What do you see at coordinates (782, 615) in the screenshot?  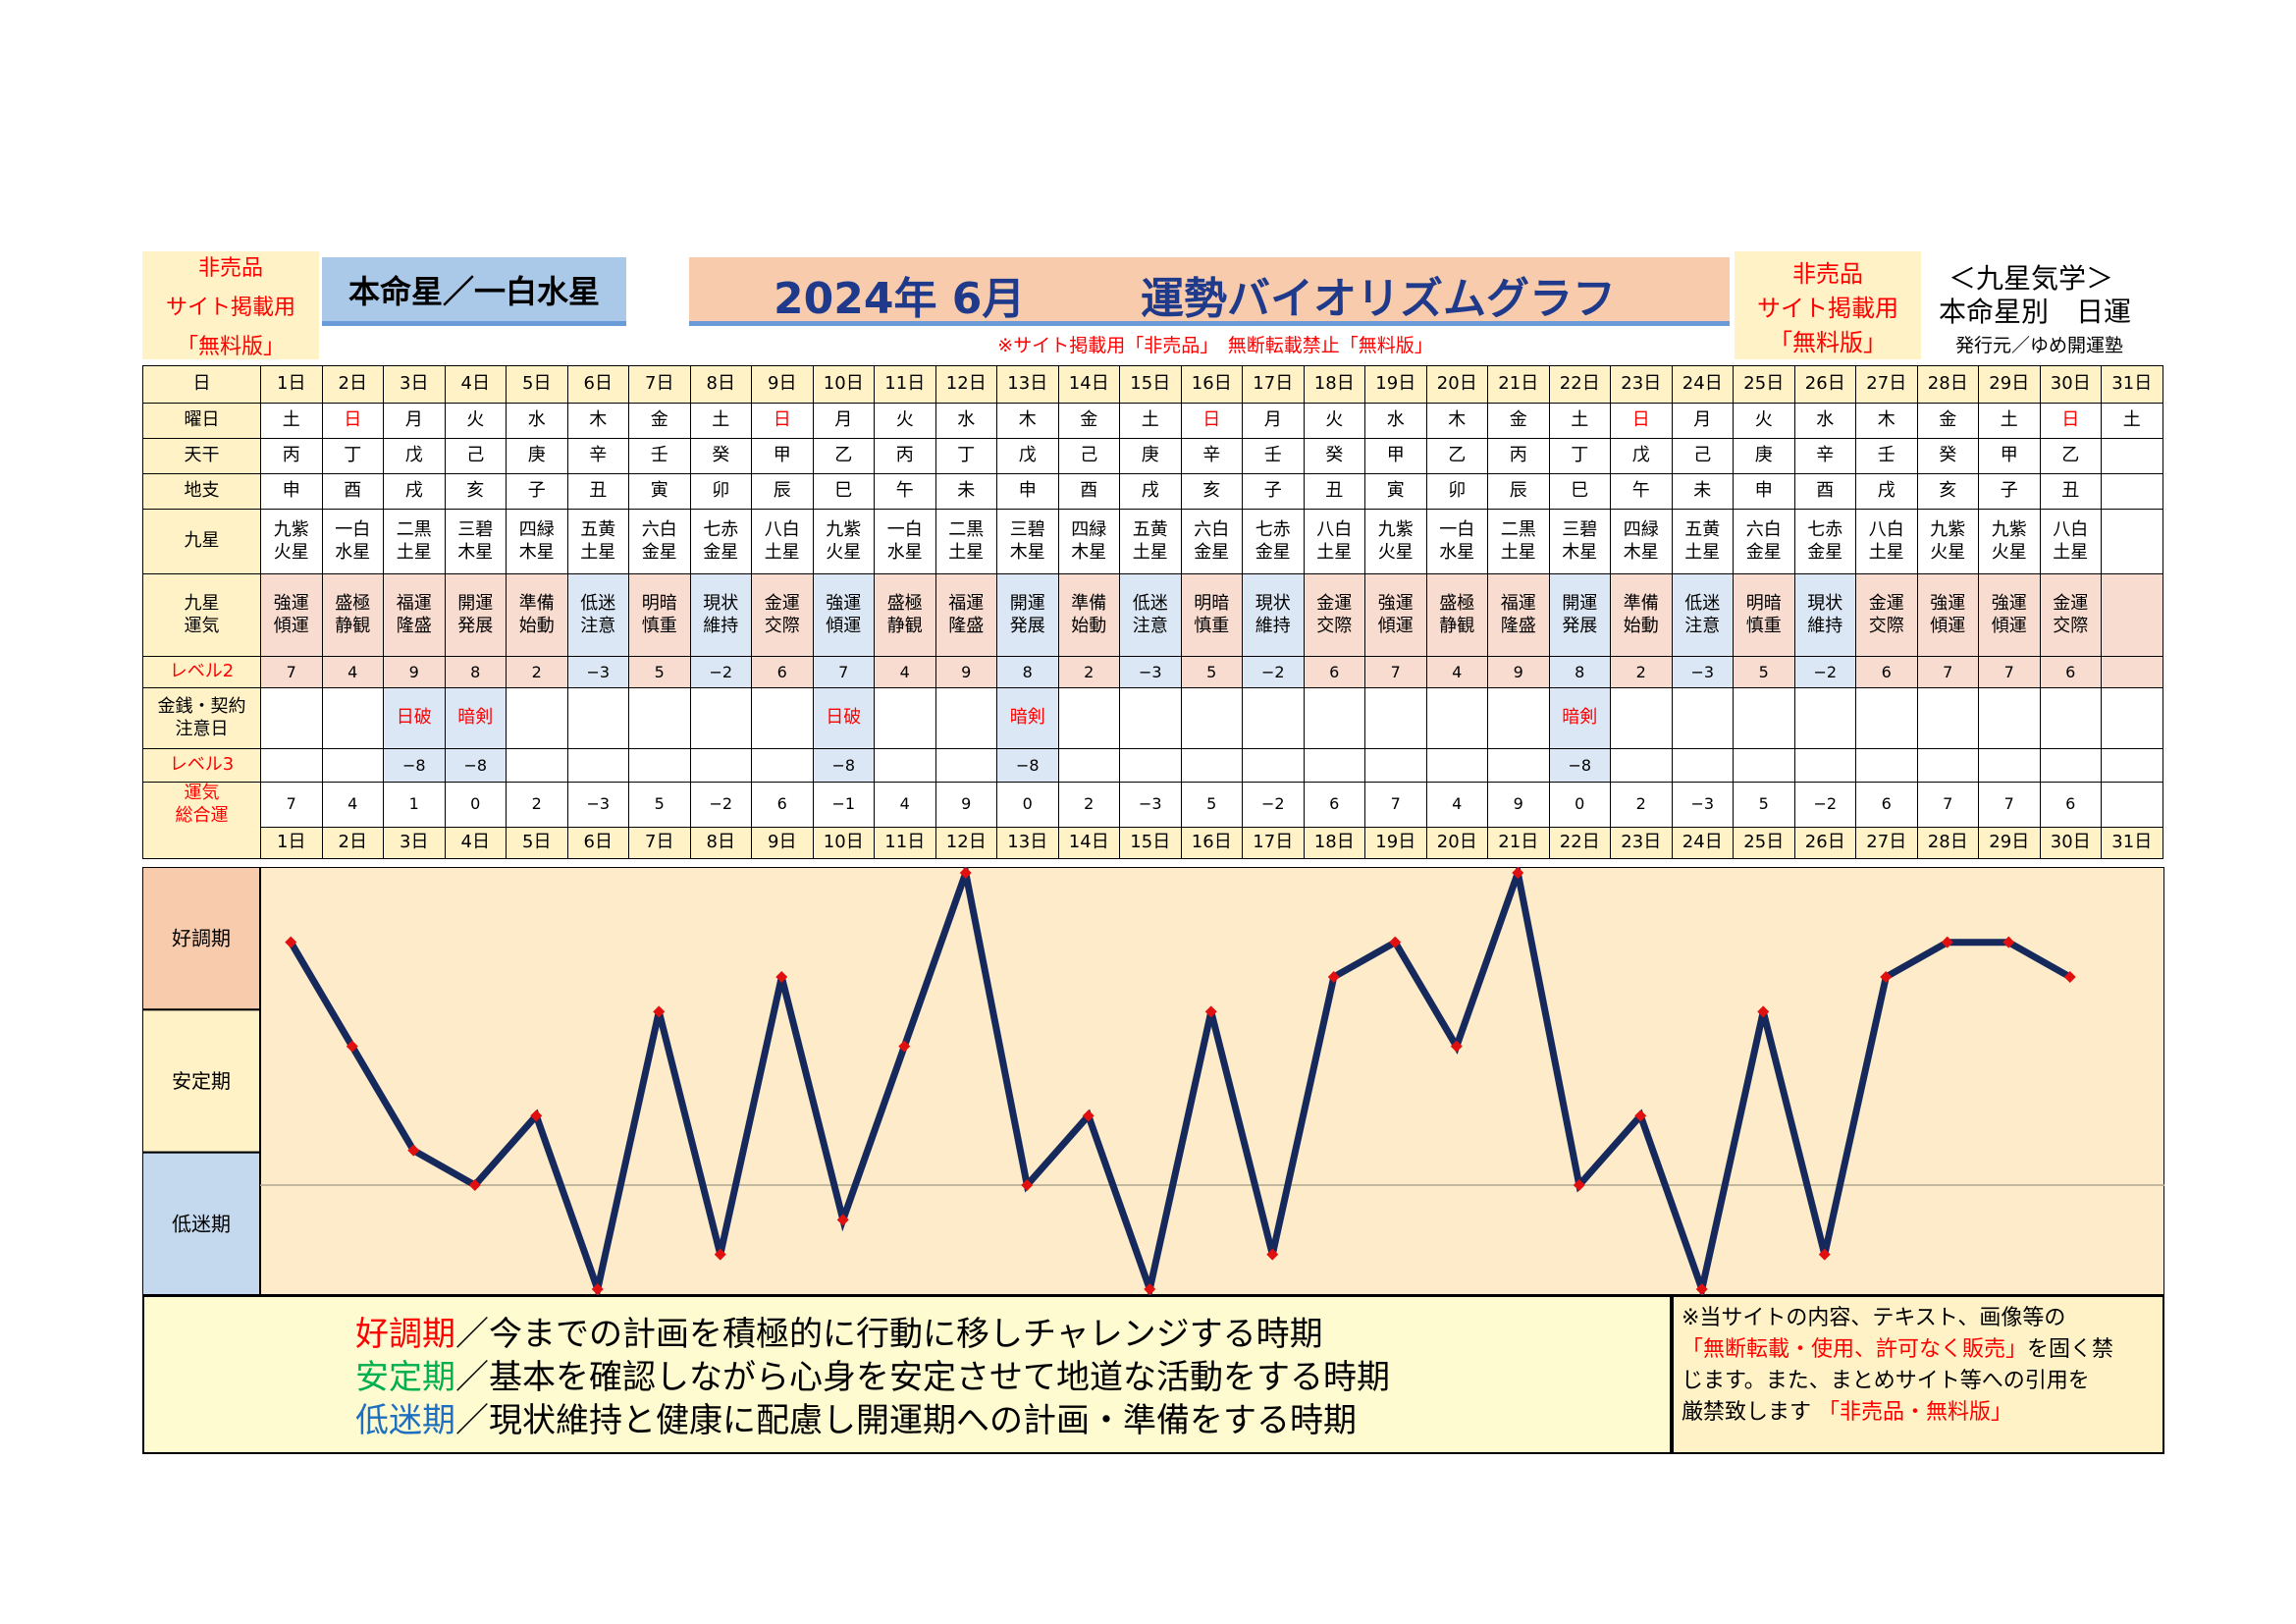 I see `unki-cell: 金運 交際` at bounding box center [782, 615].